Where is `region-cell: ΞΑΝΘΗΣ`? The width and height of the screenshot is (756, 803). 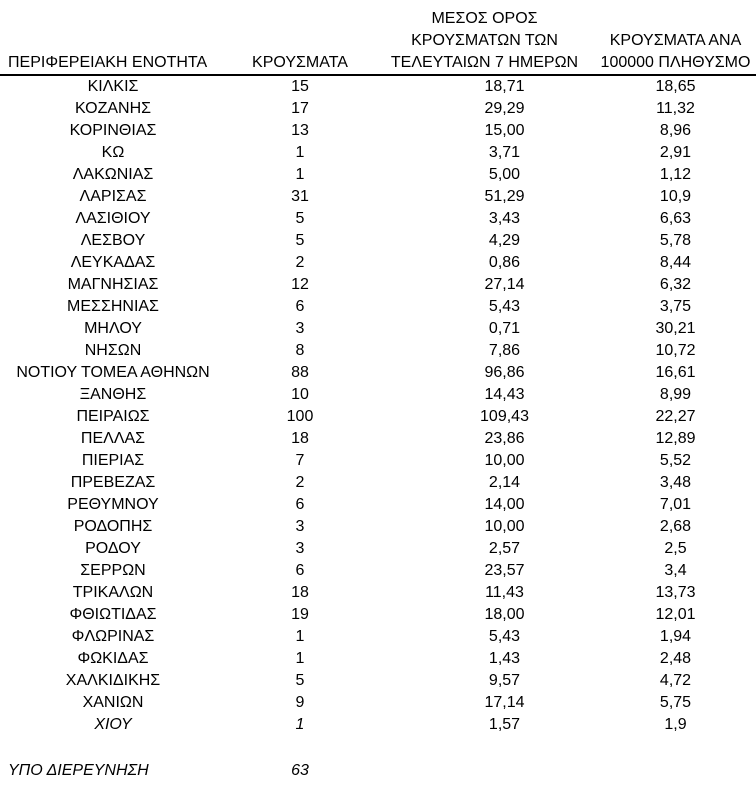
region-cell: ΞΑΝΘΗΣ is located at coordinates (113, 394).